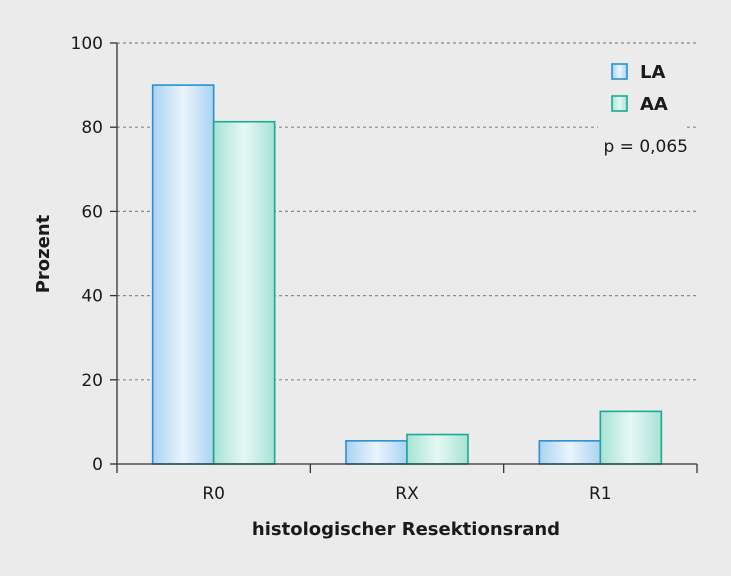 This screenshot has height=576, width=731. Describe the element at coordinates (570, 452) in the screenshot. I see `bar-LA-R1` at that location.